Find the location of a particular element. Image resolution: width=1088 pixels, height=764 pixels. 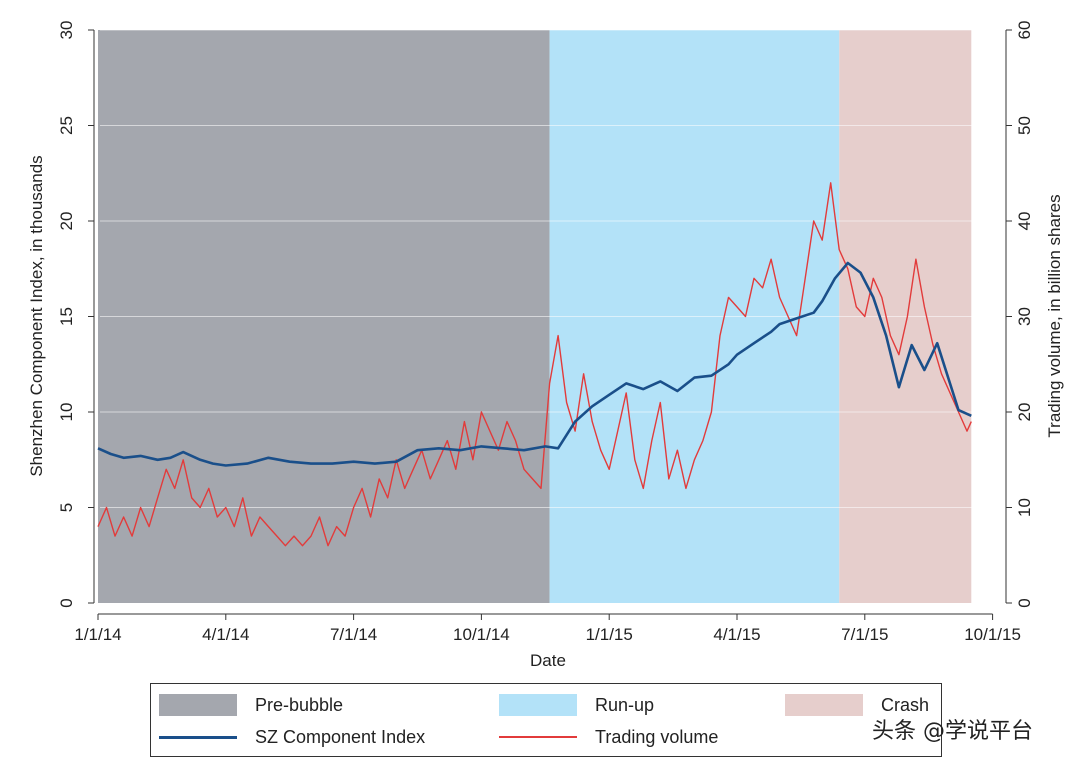

y-axis-left-label: Shenzhen Component Index, in thousands is located at coordinates (36, 315).